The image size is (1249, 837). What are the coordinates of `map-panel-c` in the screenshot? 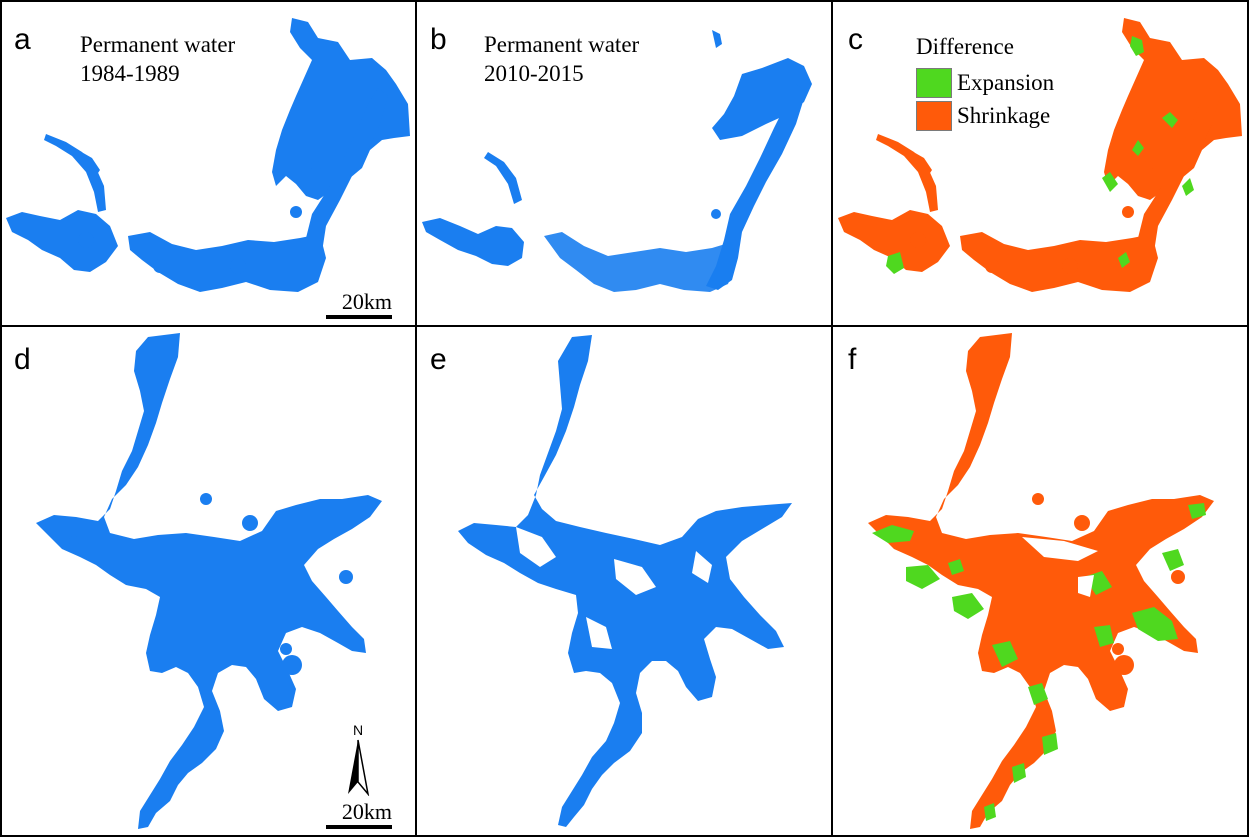 It's located at (1040, 155).